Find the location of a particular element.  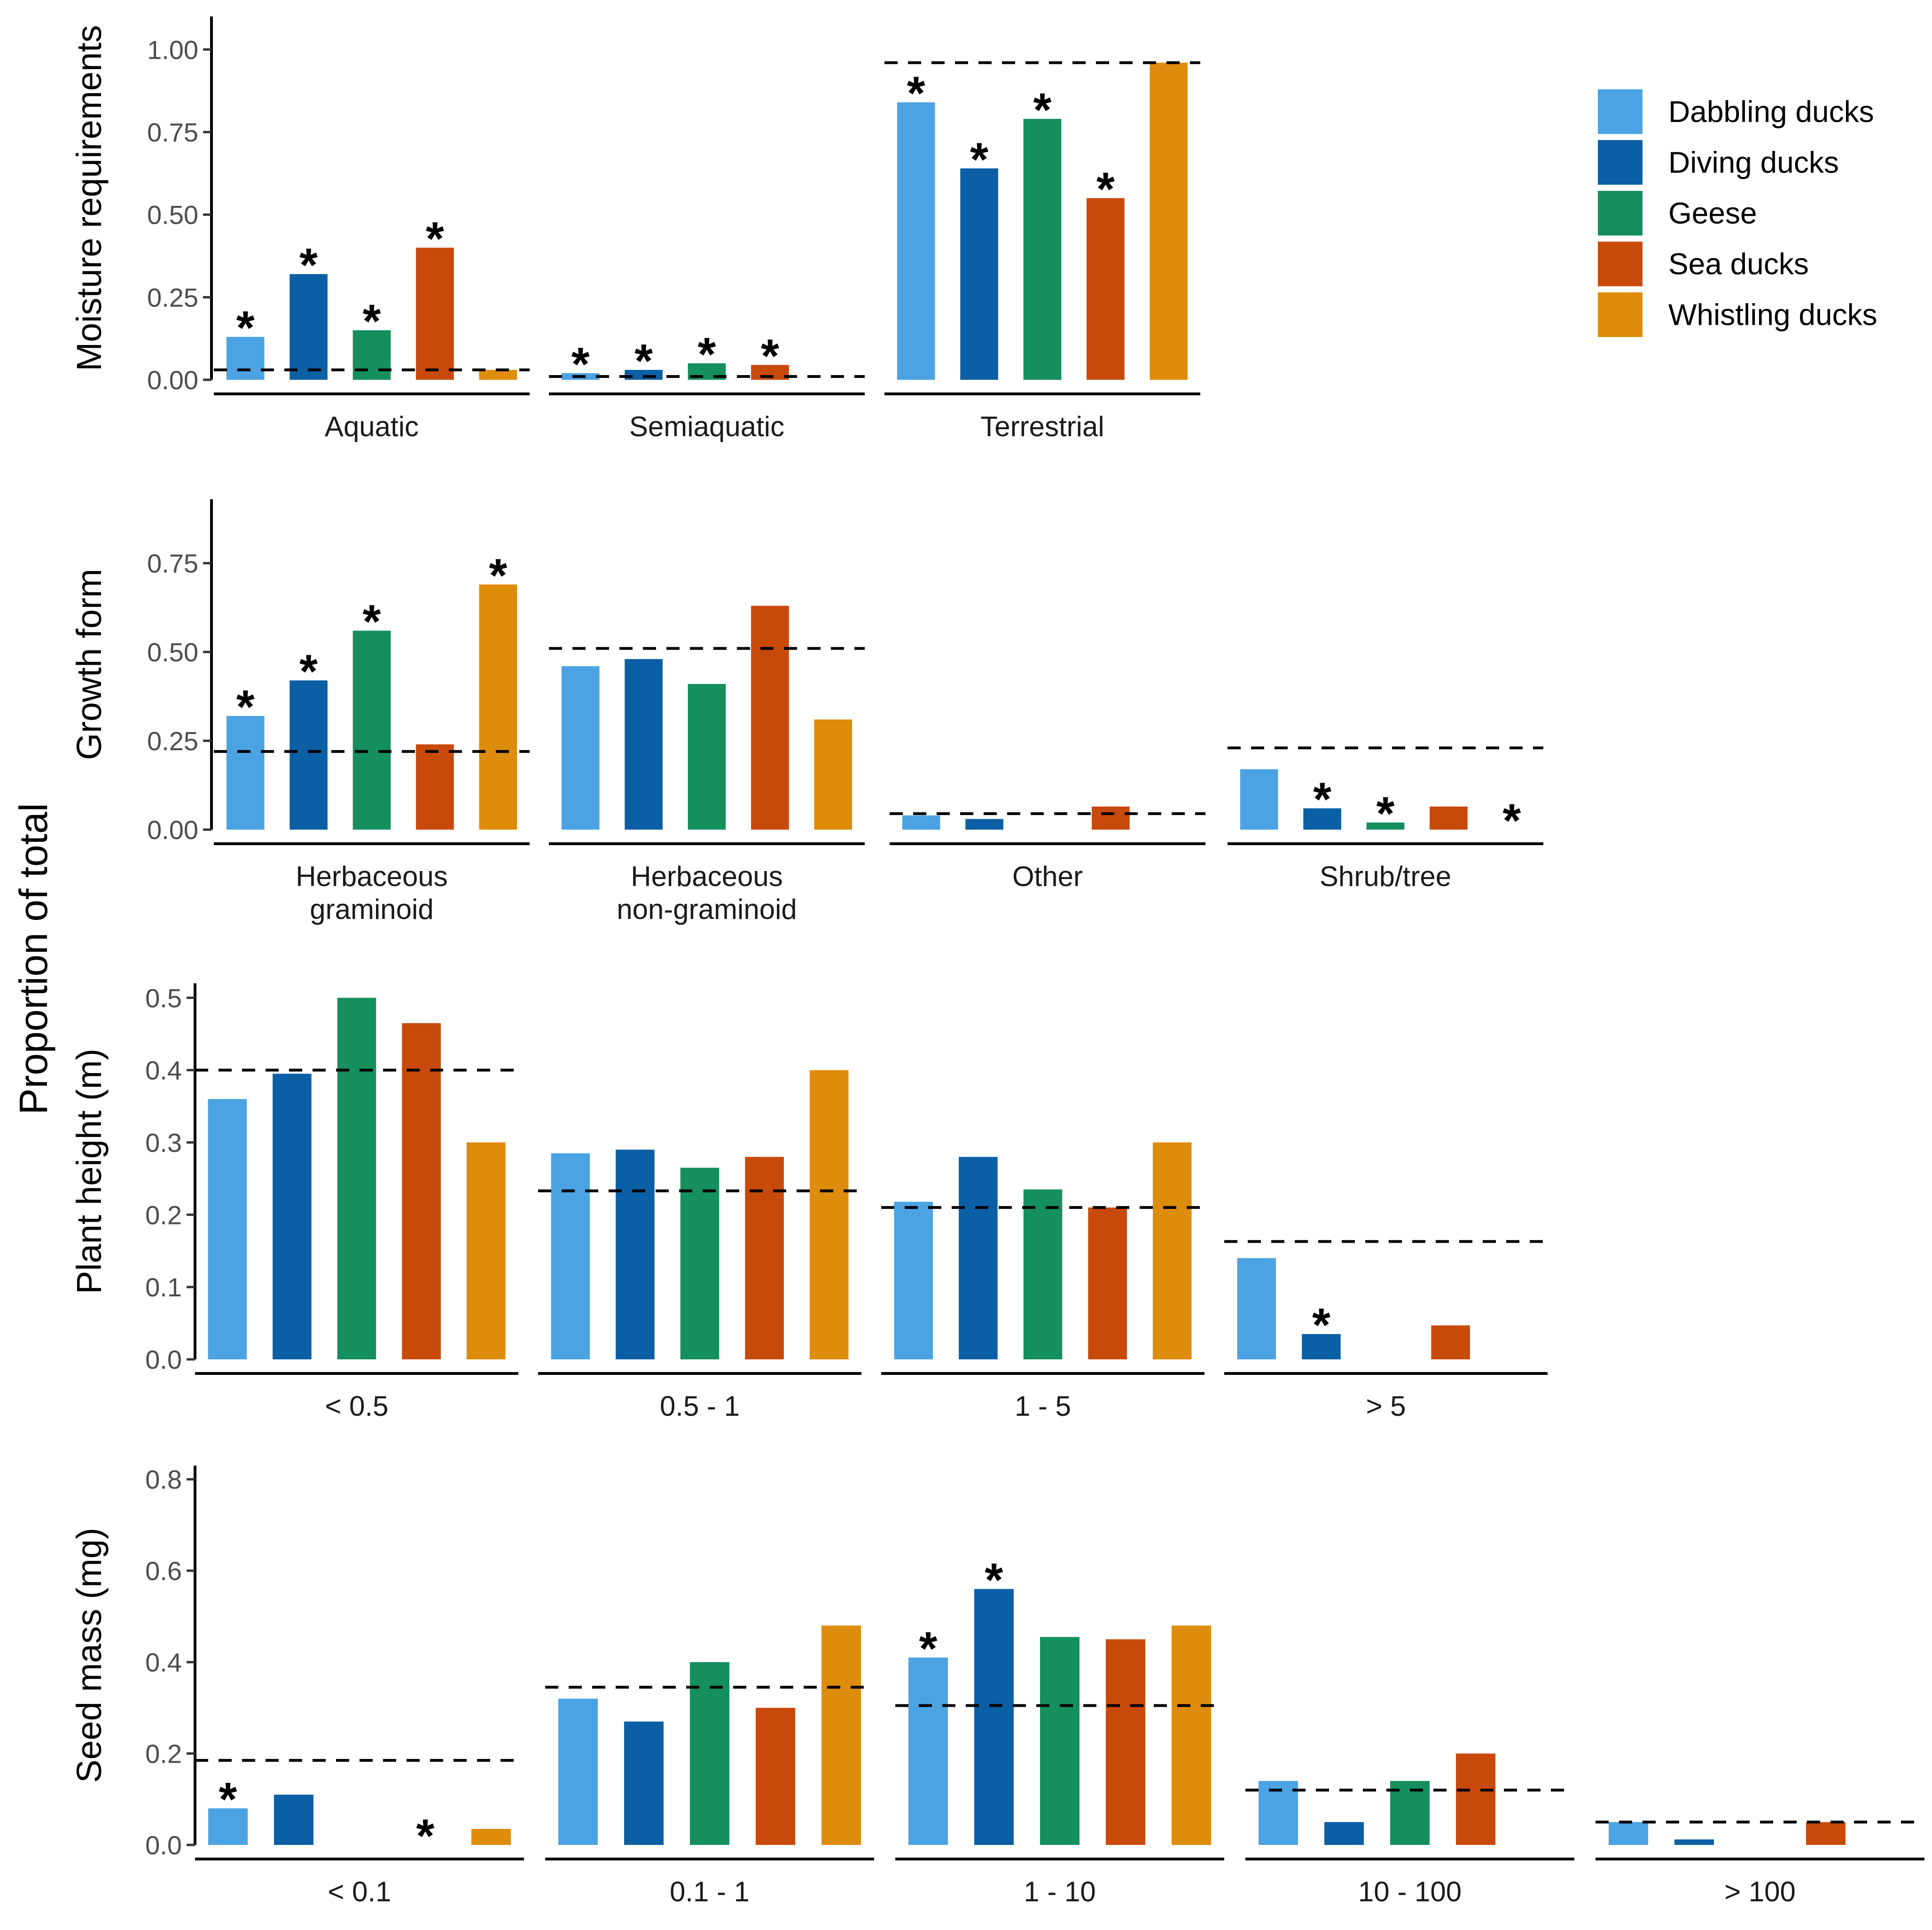

y-tick-label: 0.75 is located at coordinates (172, 563).